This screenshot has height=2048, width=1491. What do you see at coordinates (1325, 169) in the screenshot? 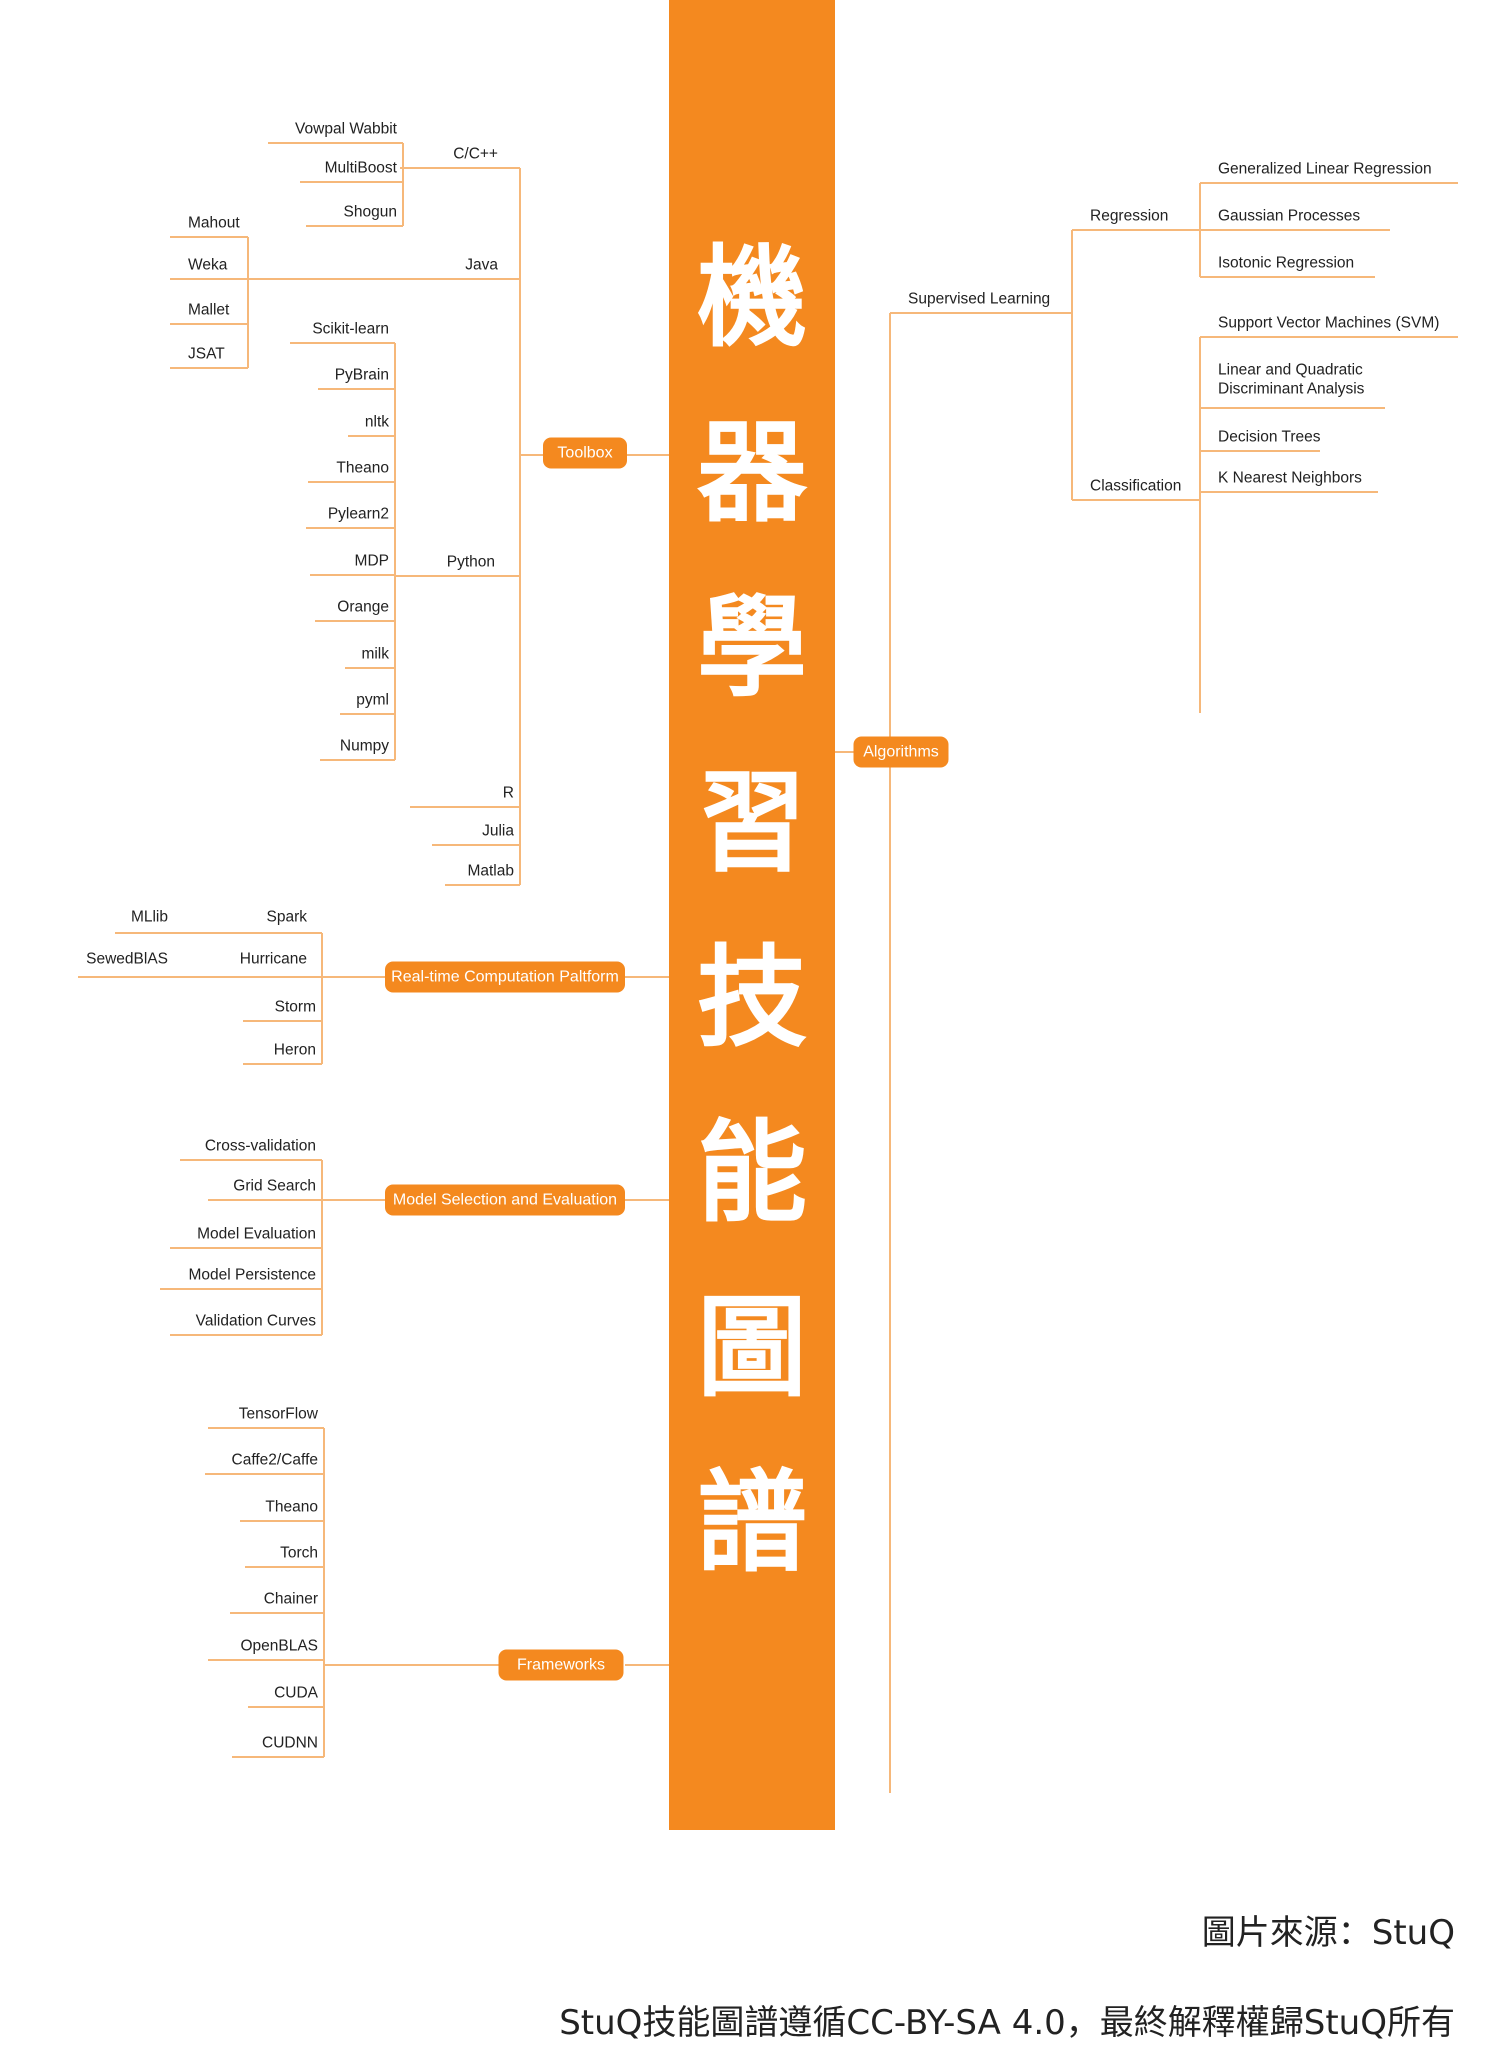
I see `regression-item: Generalized Linear Regression` at bounding box center [1325, 169].